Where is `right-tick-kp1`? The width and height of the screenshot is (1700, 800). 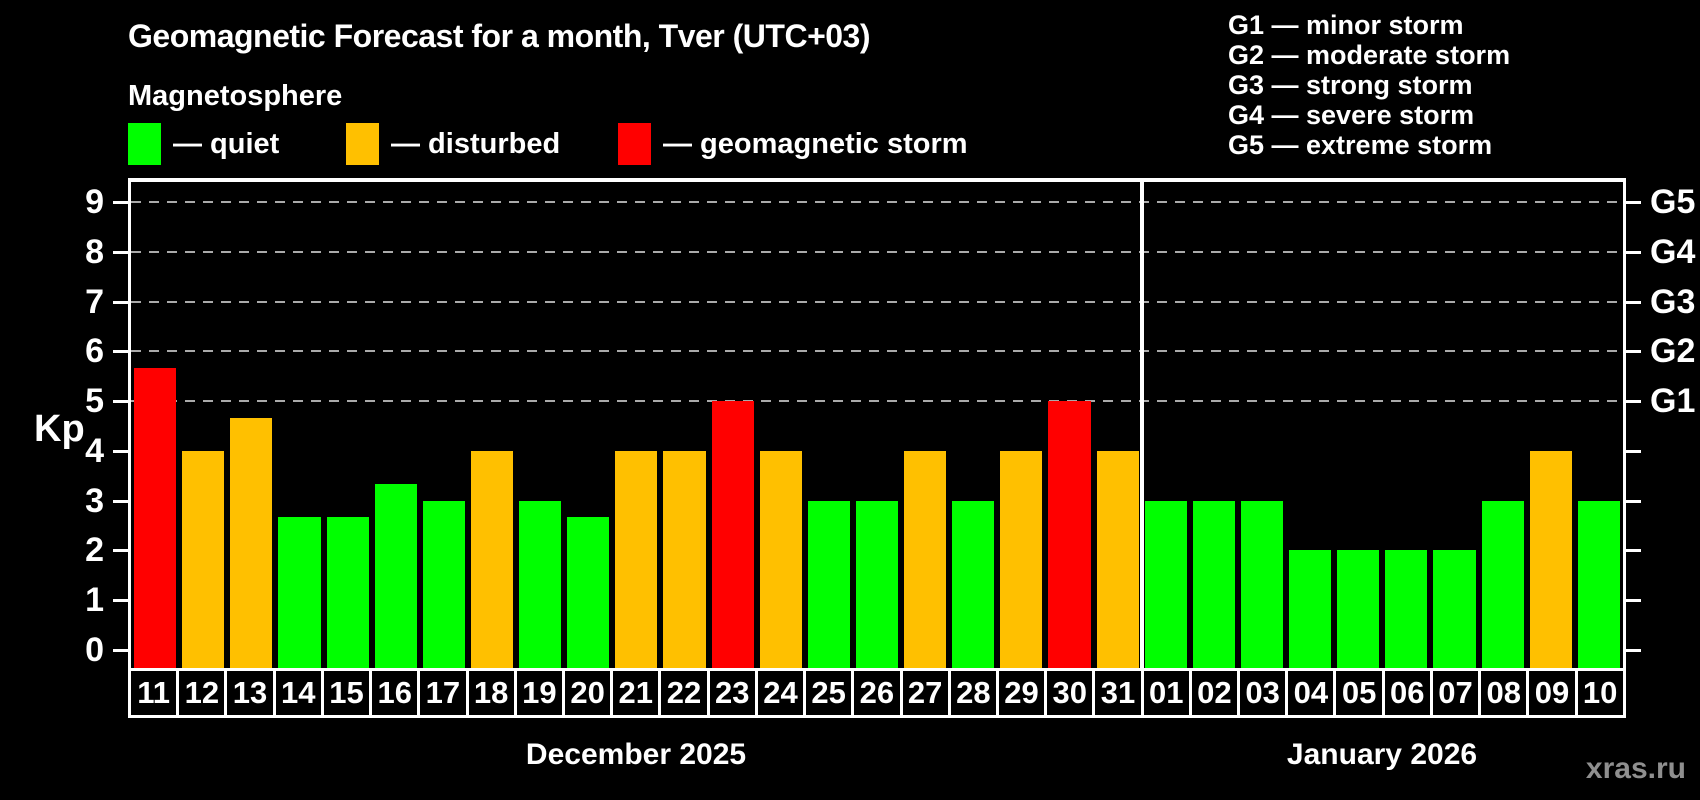 right-tick-kp1 is located at coordinates (1633, 601).